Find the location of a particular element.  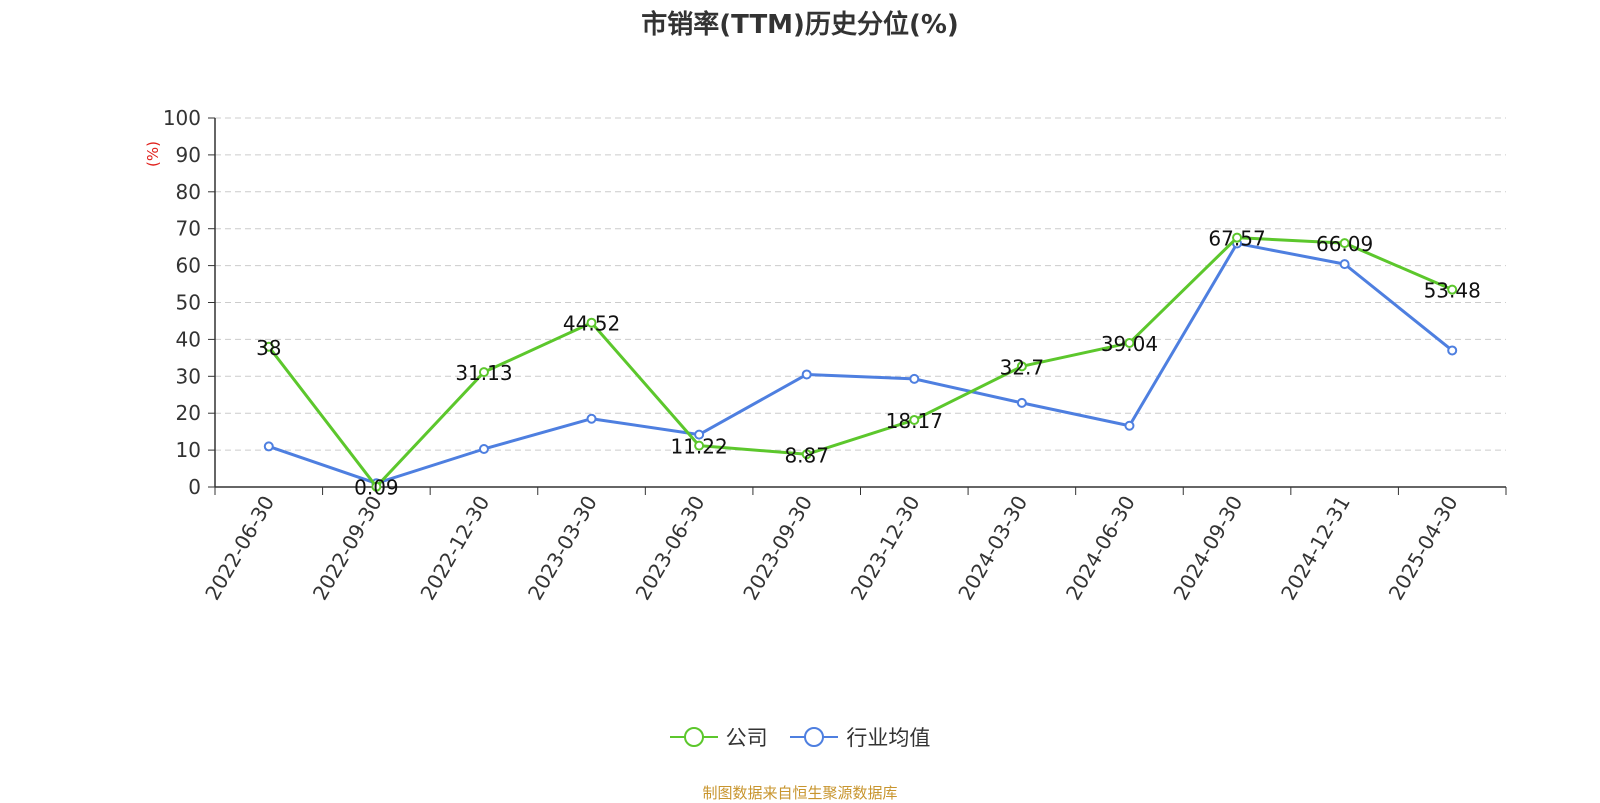

y-tick-label: 70 is located at coordinates (188, 229).